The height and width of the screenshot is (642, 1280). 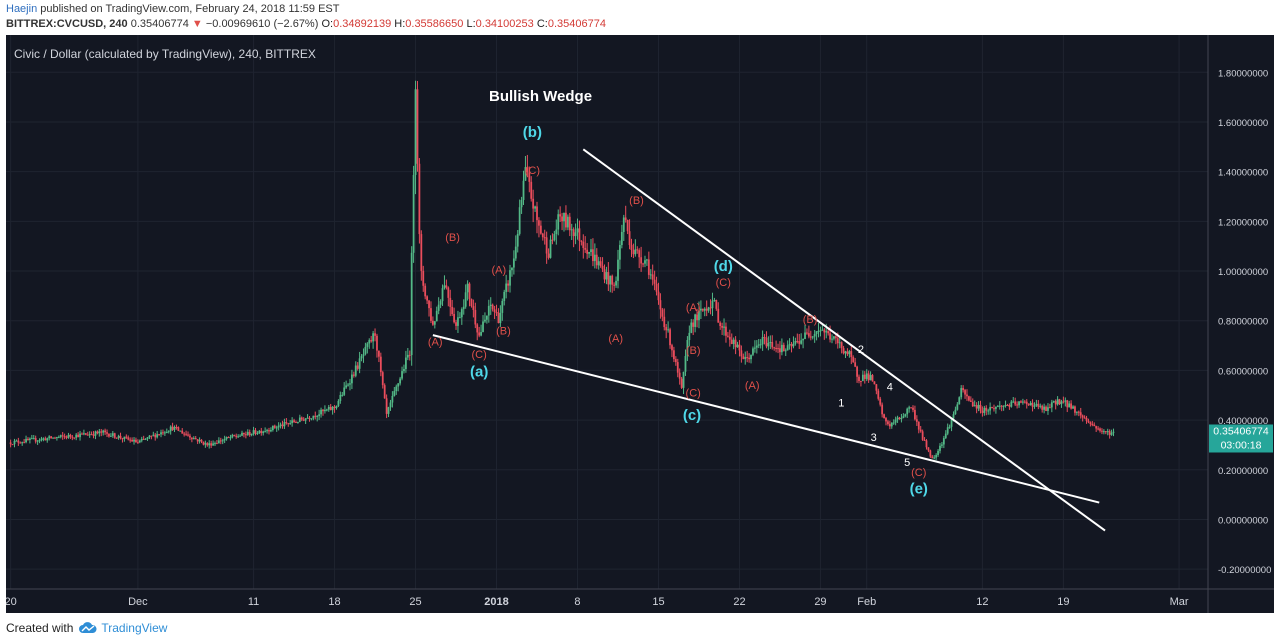 I want to click on tradingview-cloud-icon, so click(x=88, y=627).